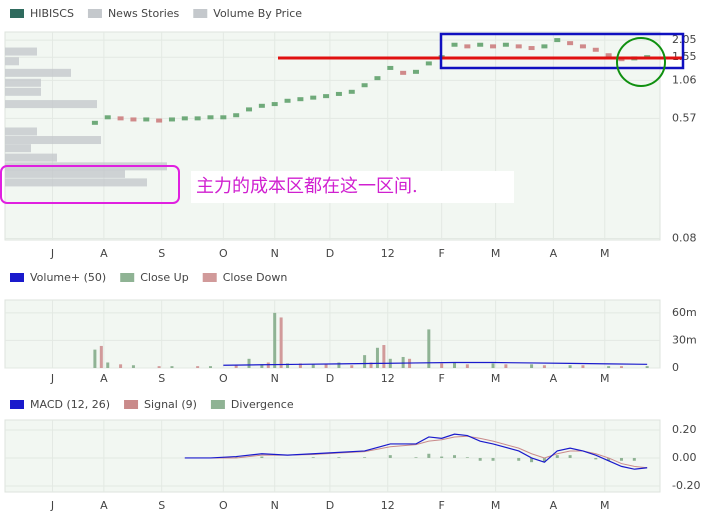  Describe the element at coordinates (52, 13) in the screenshot. I see `legend-label: HIBISCS` at that location.